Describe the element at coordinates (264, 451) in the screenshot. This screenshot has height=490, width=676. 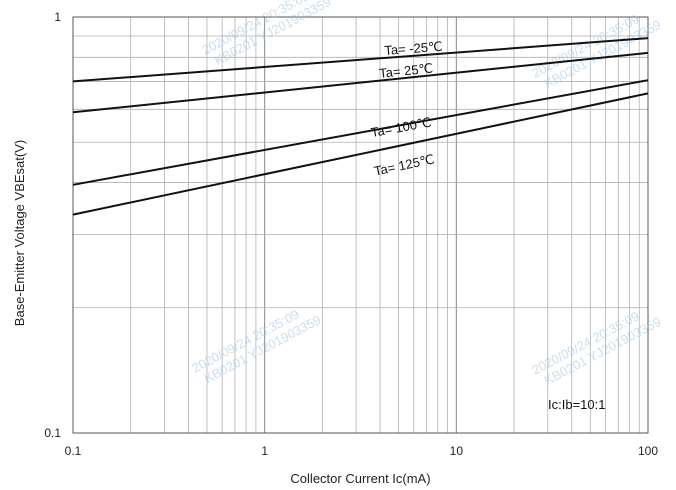
I see `x-tick-label: 1` at that location.